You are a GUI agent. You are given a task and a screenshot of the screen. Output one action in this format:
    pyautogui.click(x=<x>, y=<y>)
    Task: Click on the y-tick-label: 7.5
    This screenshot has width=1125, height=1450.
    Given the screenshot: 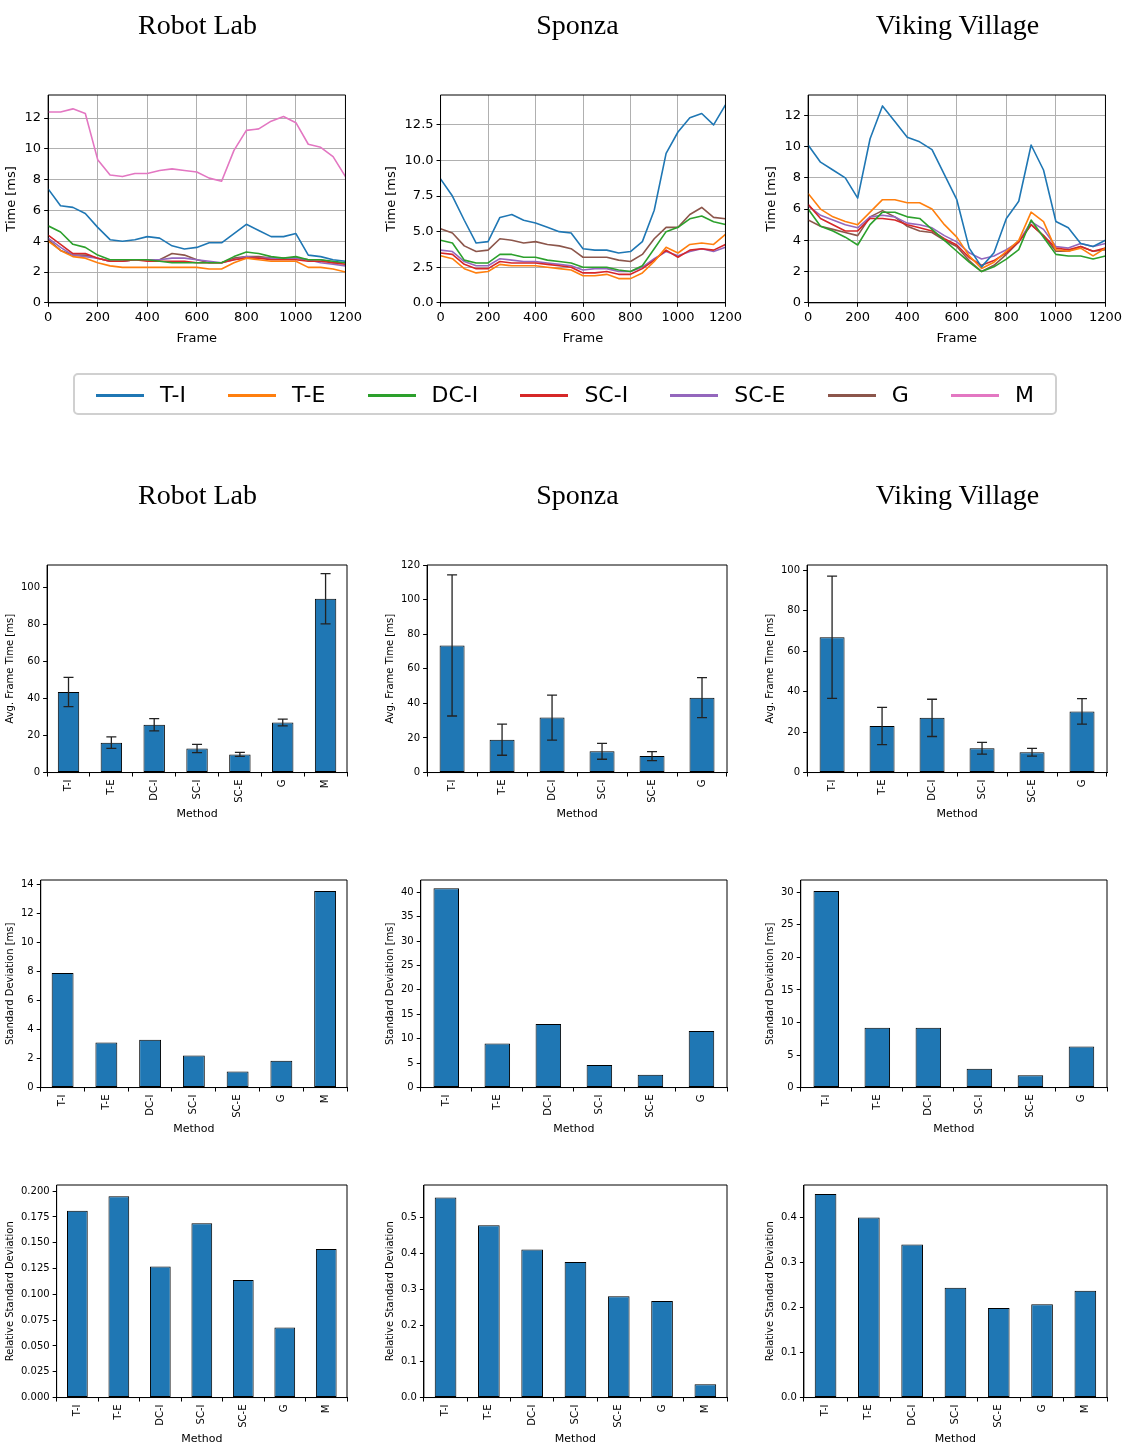 What is the action you would take?
    pyautogui.click(x=423, y=195)
    